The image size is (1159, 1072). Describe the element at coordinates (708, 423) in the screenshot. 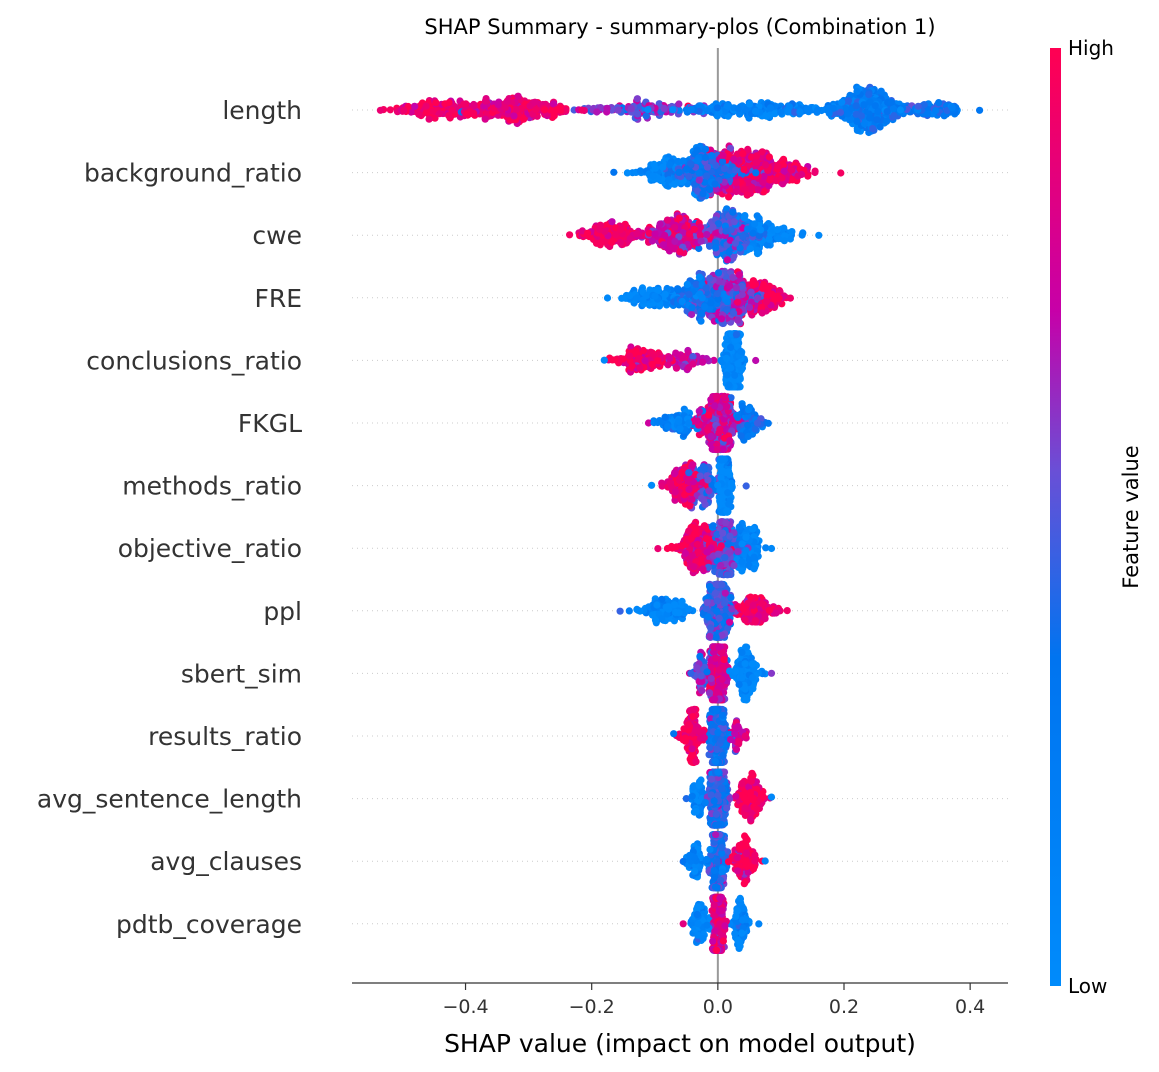

I see `points-FKGL` at that location.